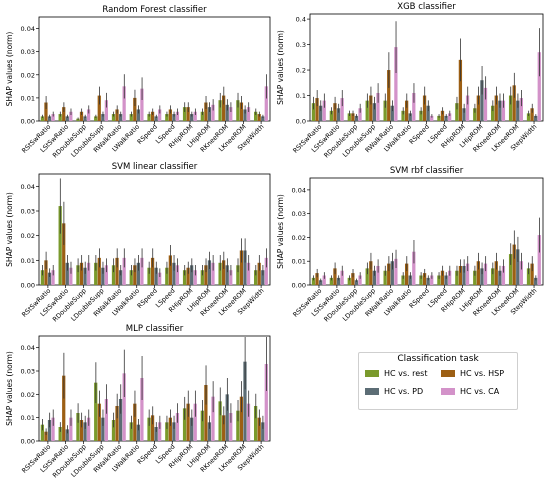 The width and height of the screenshot is (550, 485). I want to click on legend-item-hc-vs-ca: HC vs. CA, so click(470, 391).